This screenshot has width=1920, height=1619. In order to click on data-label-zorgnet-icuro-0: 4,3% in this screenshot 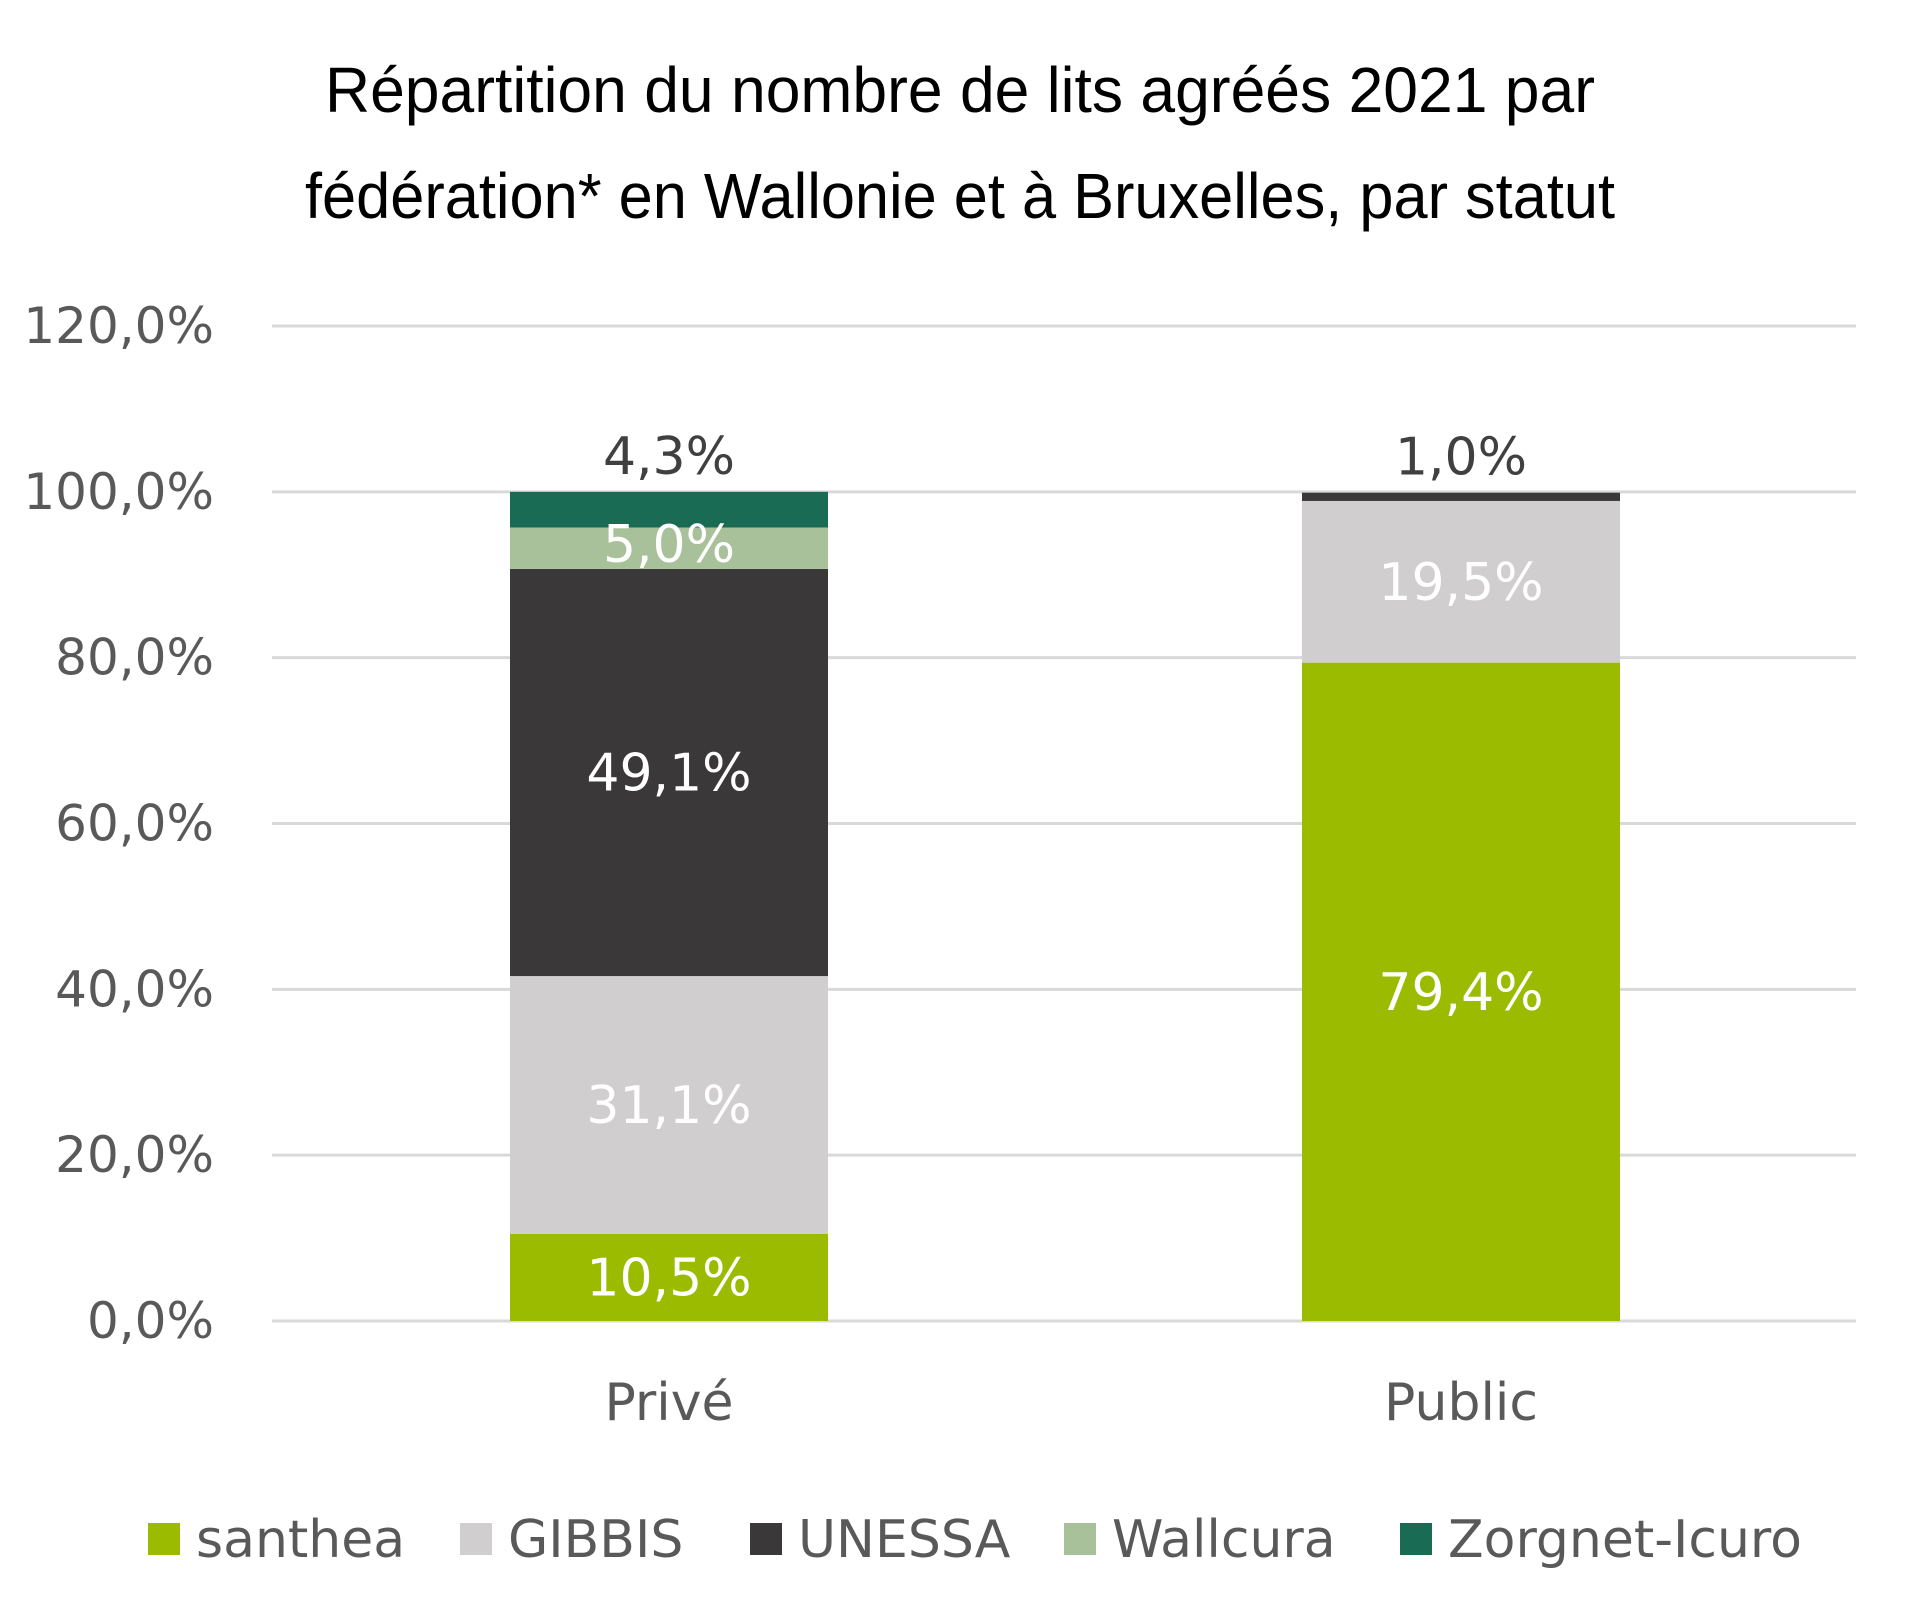, I will do `click(669, 457)`.